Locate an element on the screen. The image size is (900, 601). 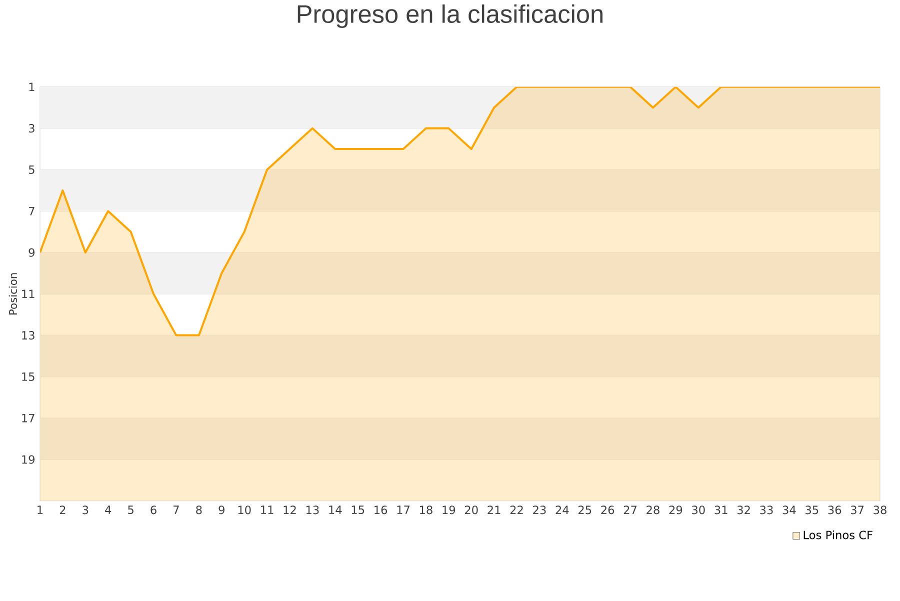
x-tick-label: 32 is located at coordinates (743, 510).